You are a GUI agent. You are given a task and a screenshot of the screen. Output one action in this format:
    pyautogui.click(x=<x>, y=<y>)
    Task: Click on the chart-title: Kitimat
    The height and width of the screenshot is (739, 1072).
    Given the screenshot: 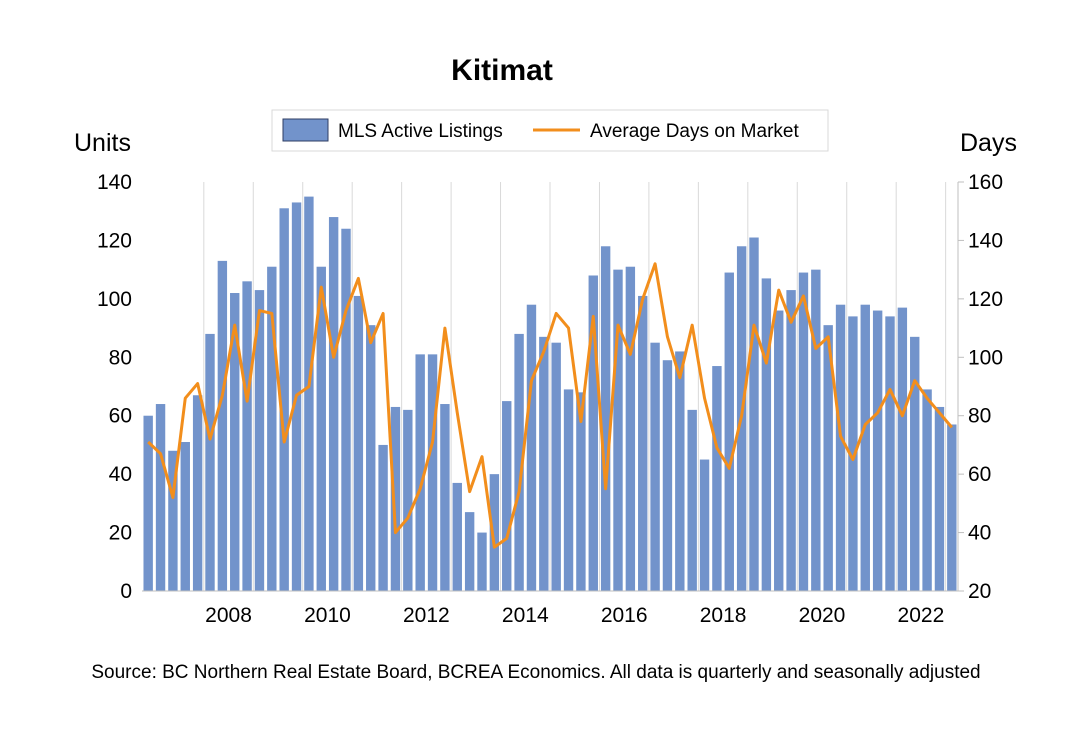 What is the action you would take?
    pyautogui.click(x=502, y=70)
    